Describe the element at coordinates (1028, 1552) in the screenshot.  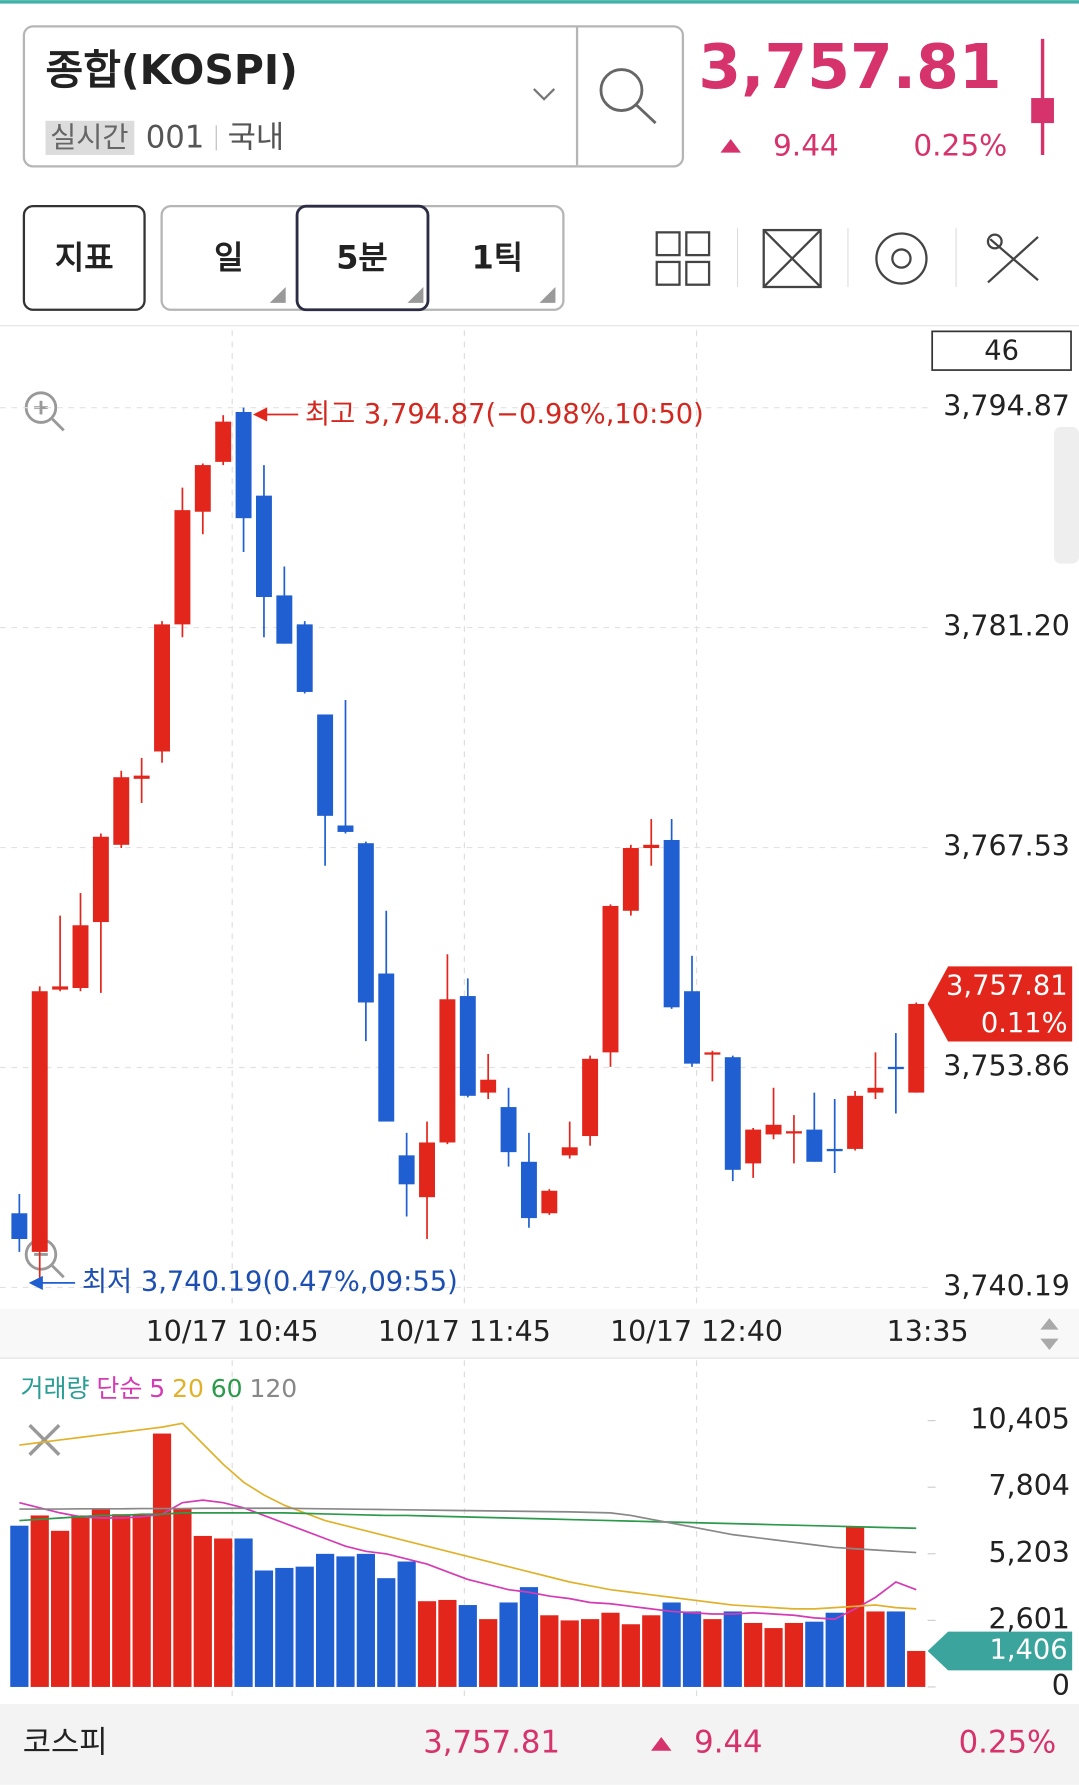
I see `y-tick-label: 5,203` at that location.